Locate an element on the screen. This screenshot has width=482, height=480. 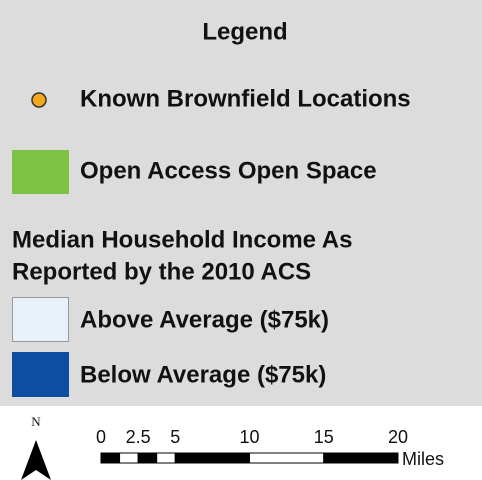
scale-tick-label: 20 is located at coordinates (398, 437).